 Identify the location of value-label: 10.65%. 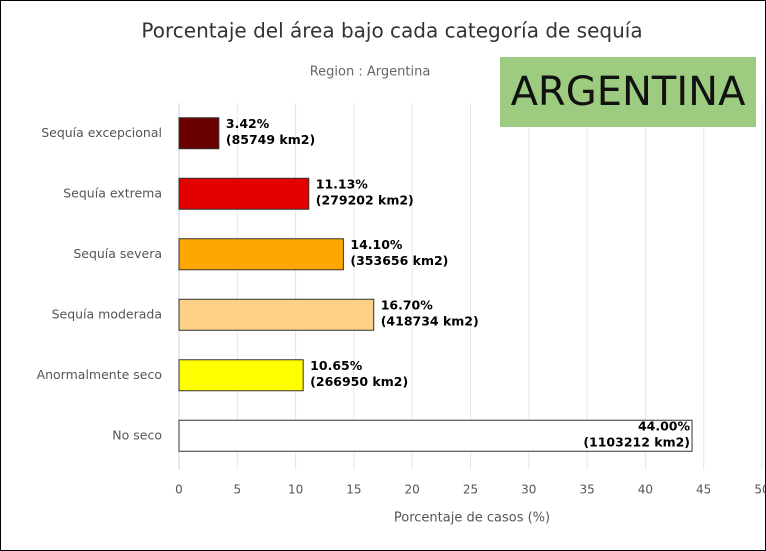
(336, 365).